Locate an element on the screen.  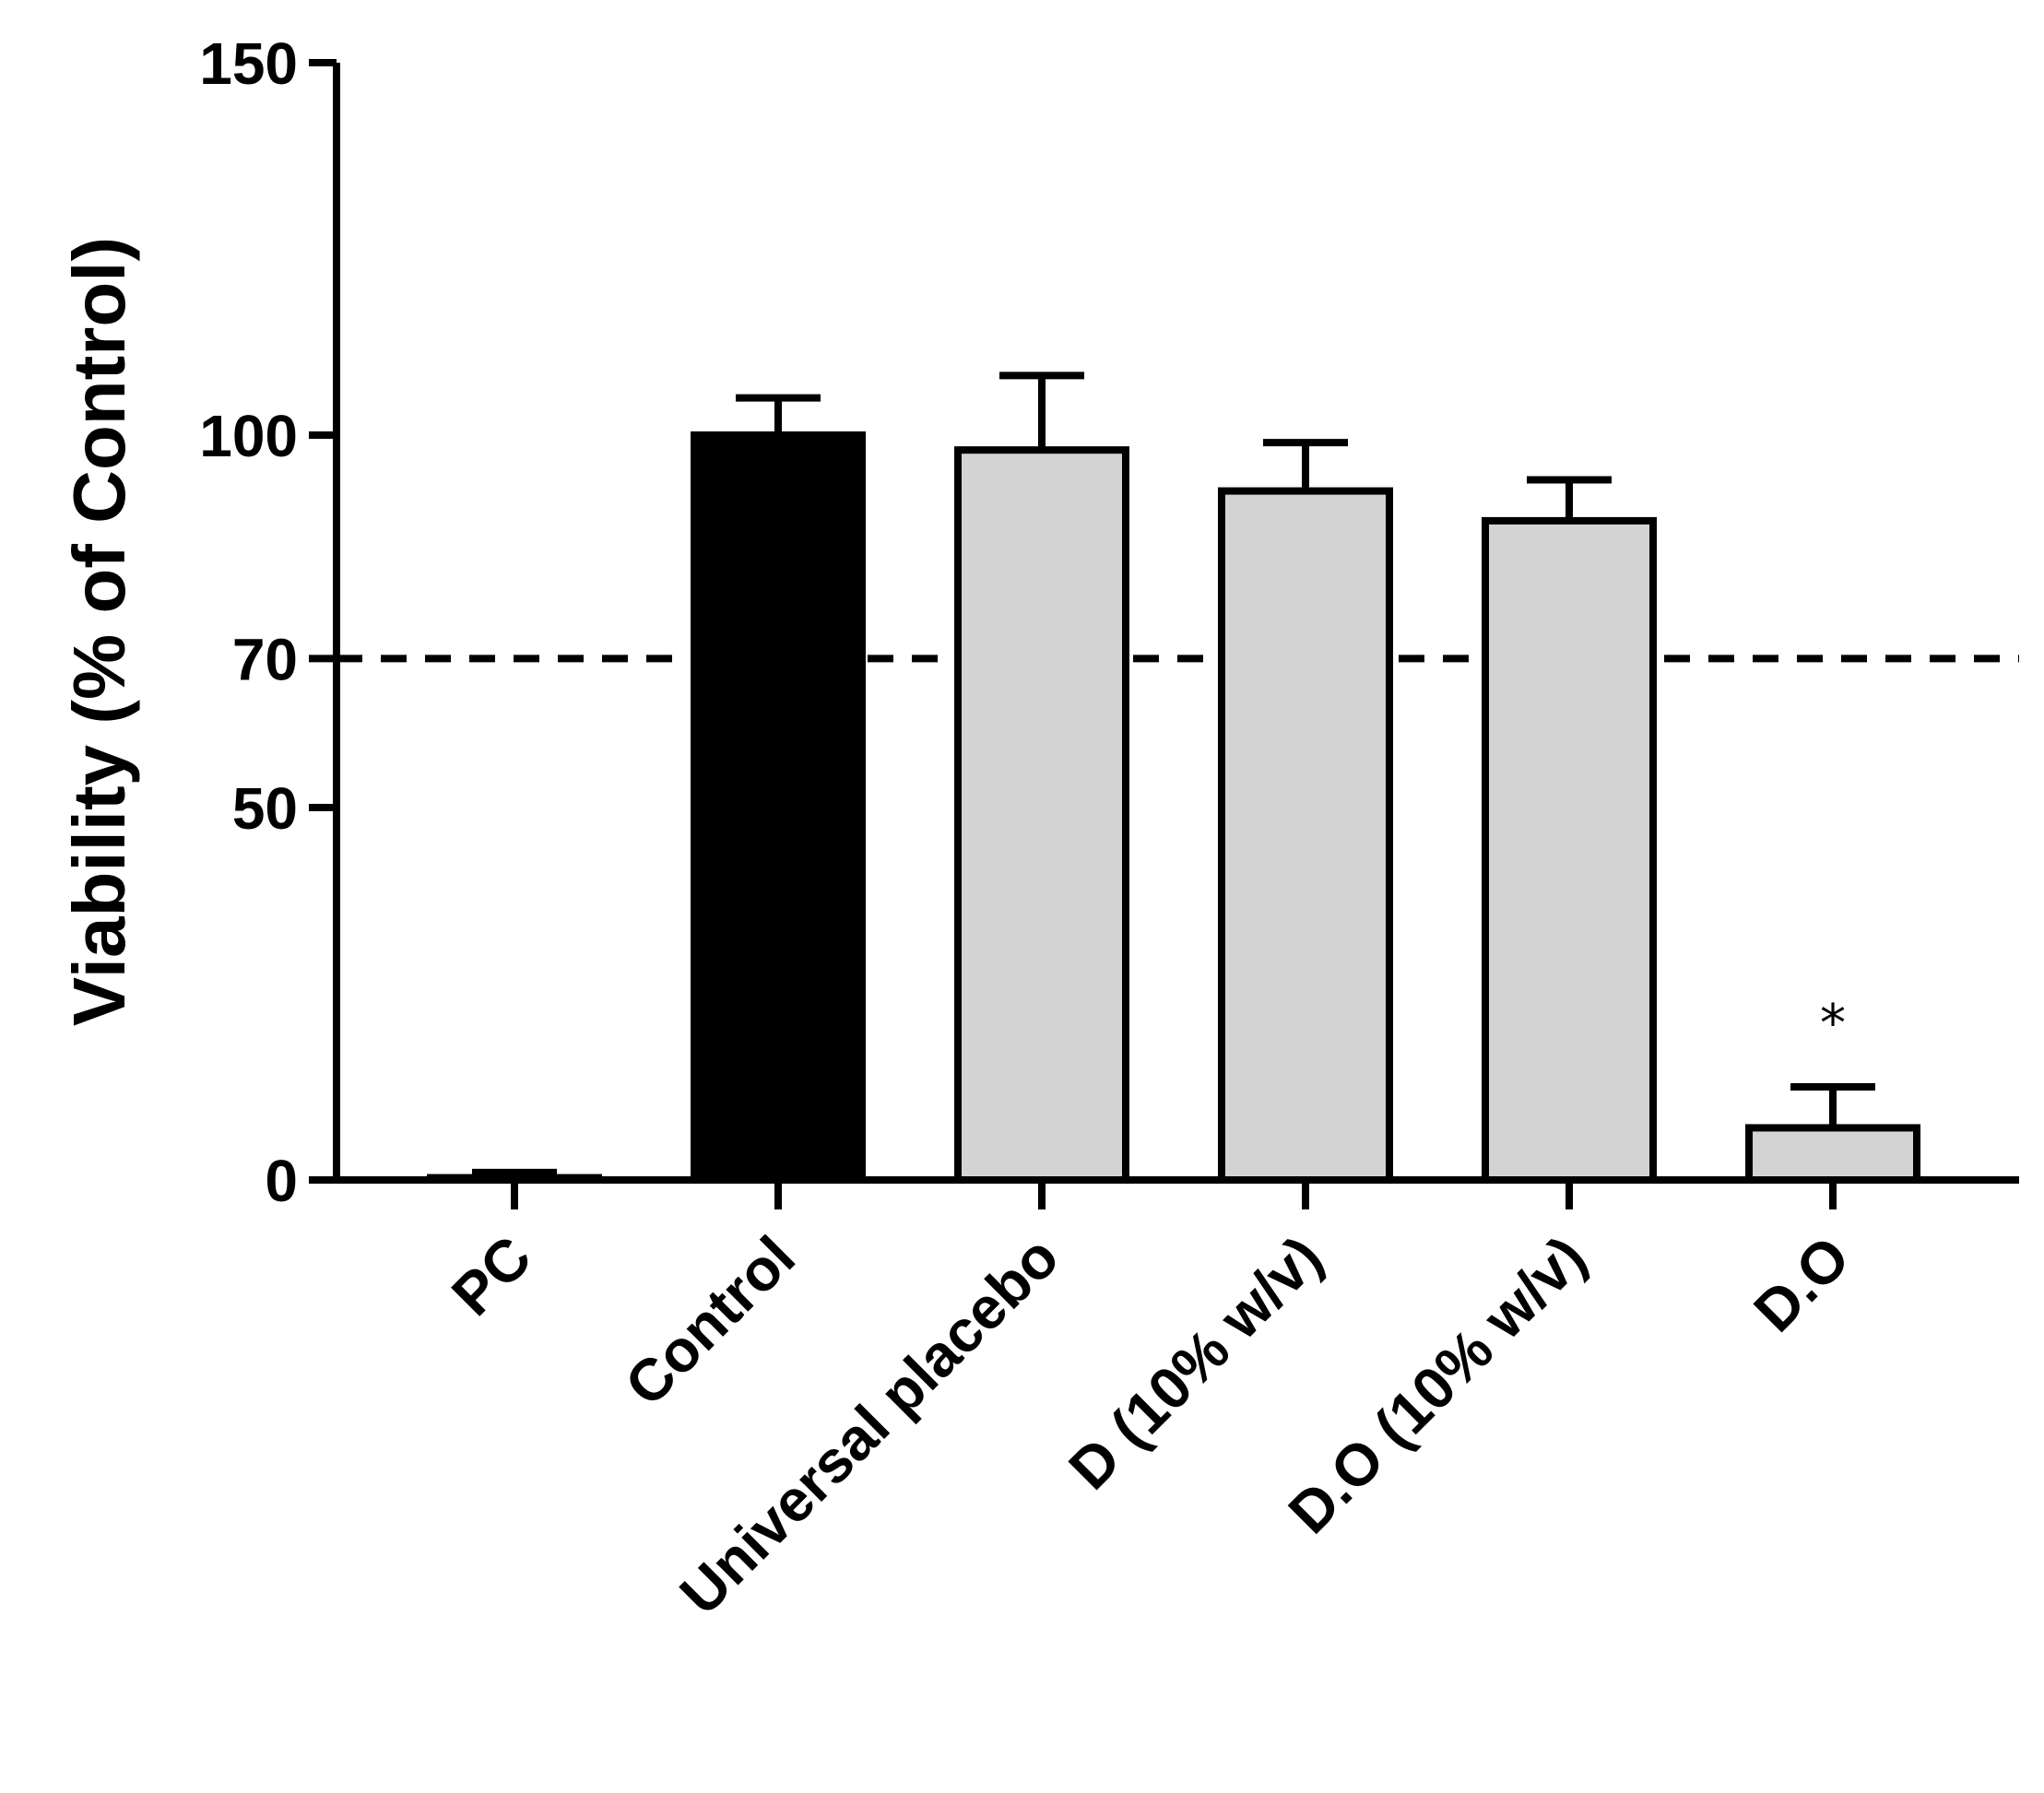
error-bar-control is located at coordinates (778, 414).